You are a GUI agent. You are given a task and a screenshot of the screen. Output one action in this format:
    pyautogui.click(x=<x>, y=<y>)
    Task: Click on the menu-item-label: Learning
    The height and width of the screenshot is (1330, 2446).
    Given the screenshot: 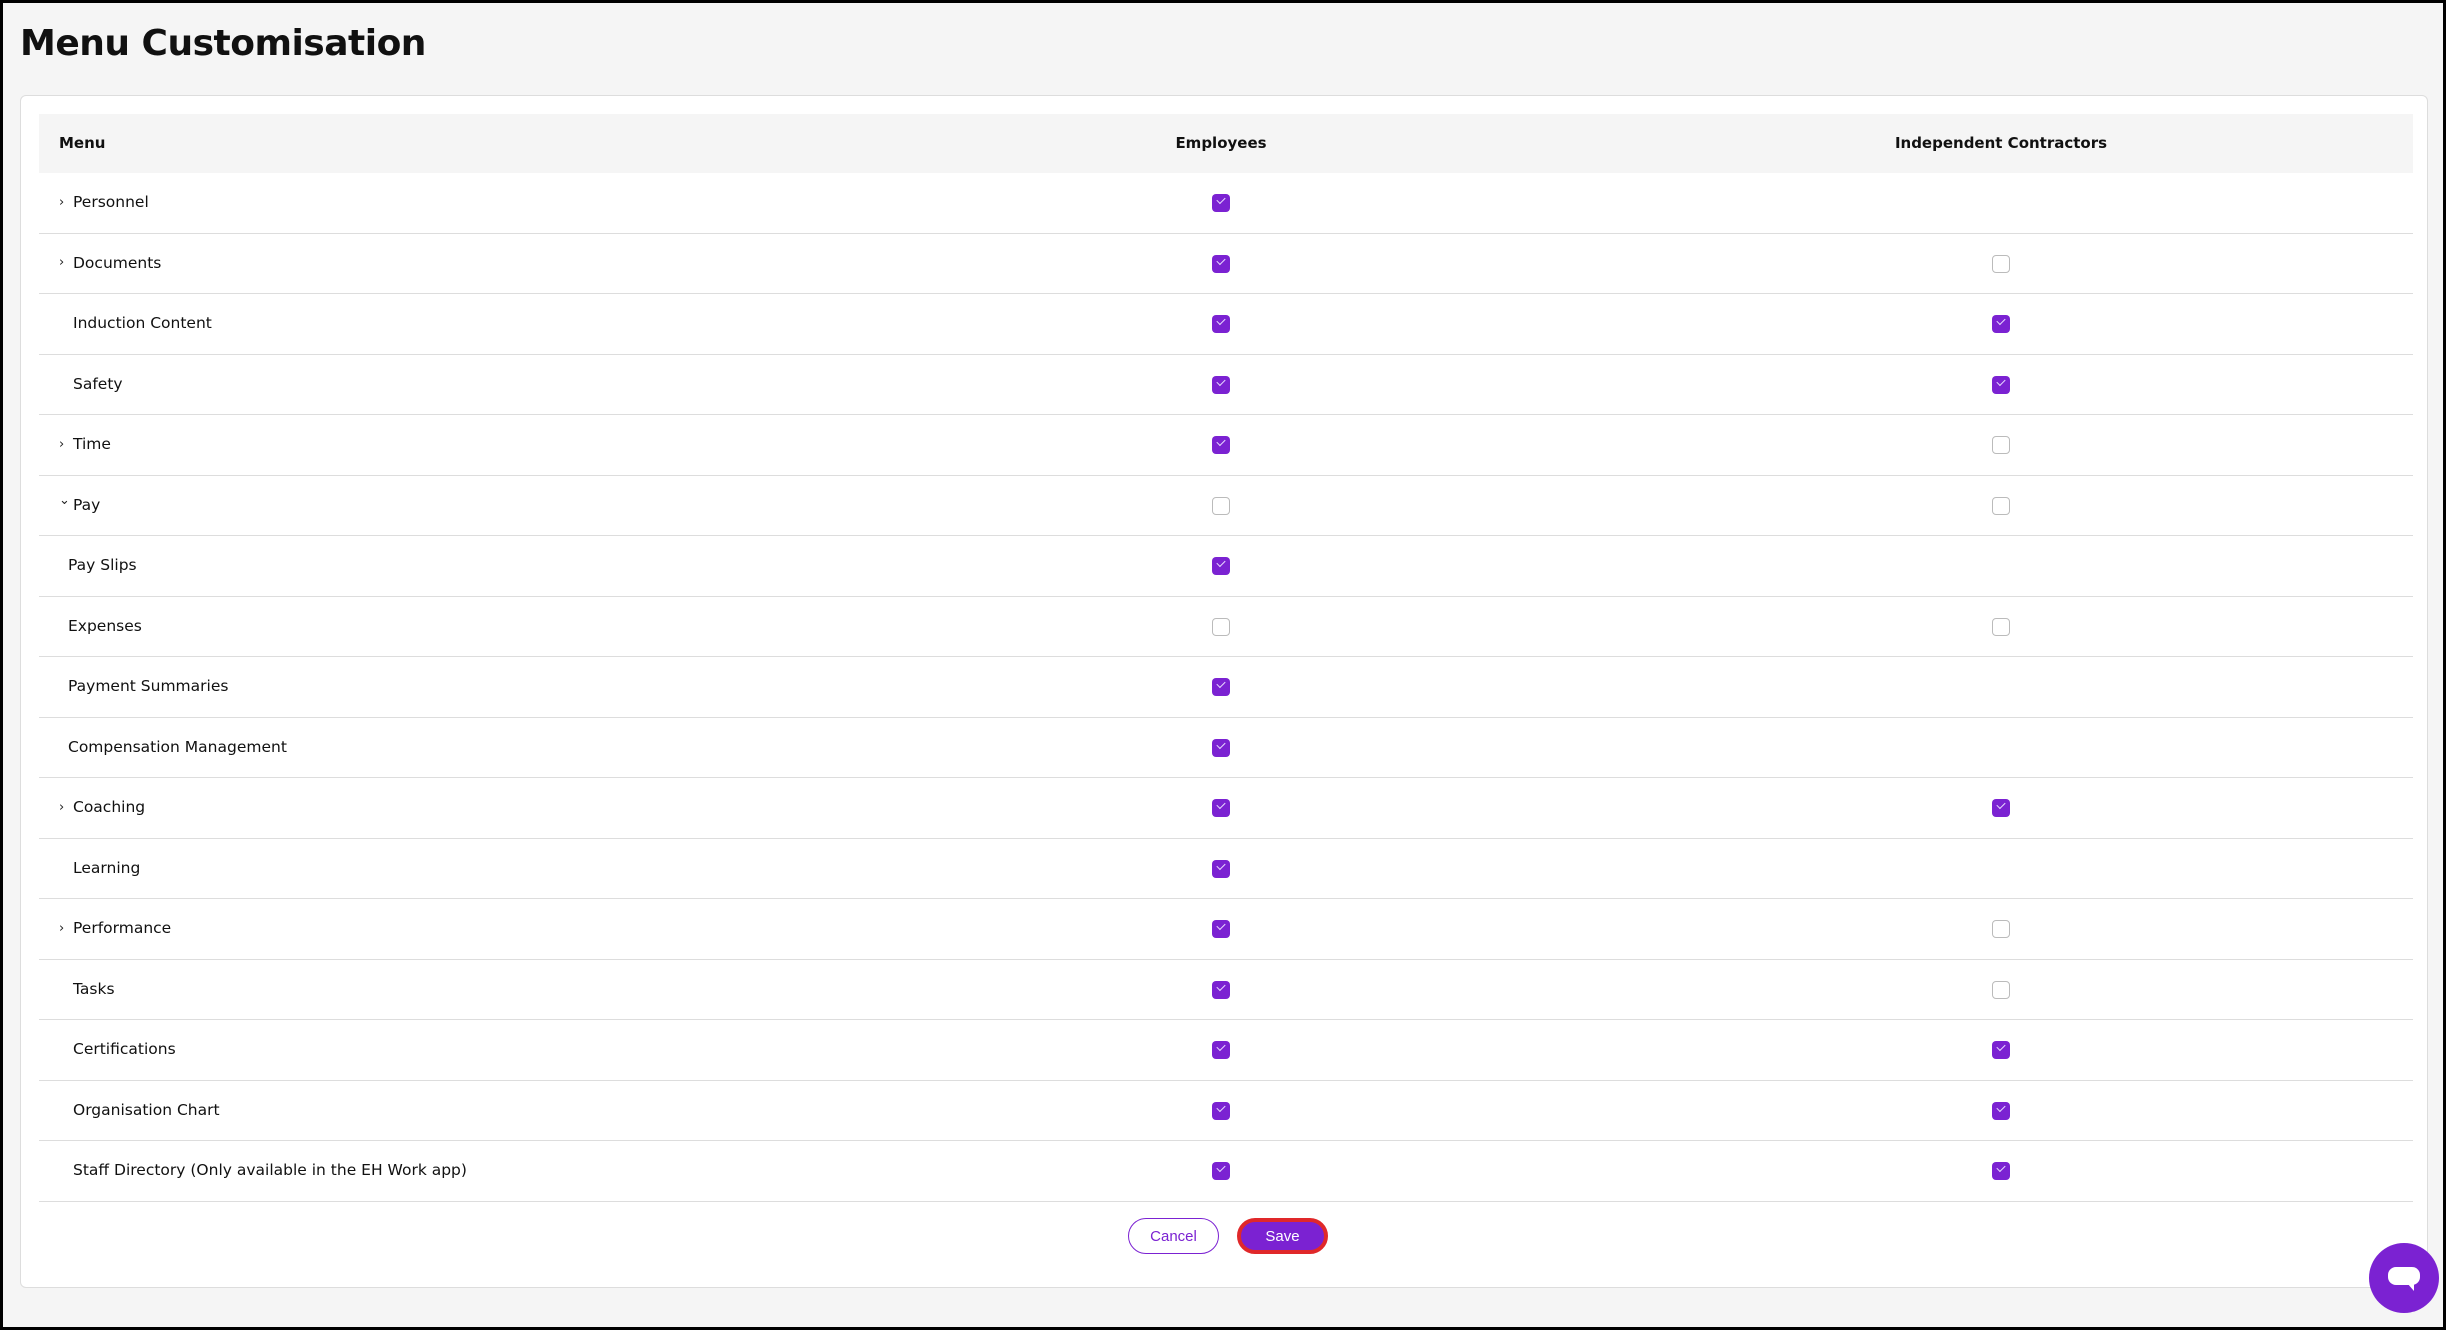 What is the action you would take?
    pyautogui.click(x=107, y=867)
    